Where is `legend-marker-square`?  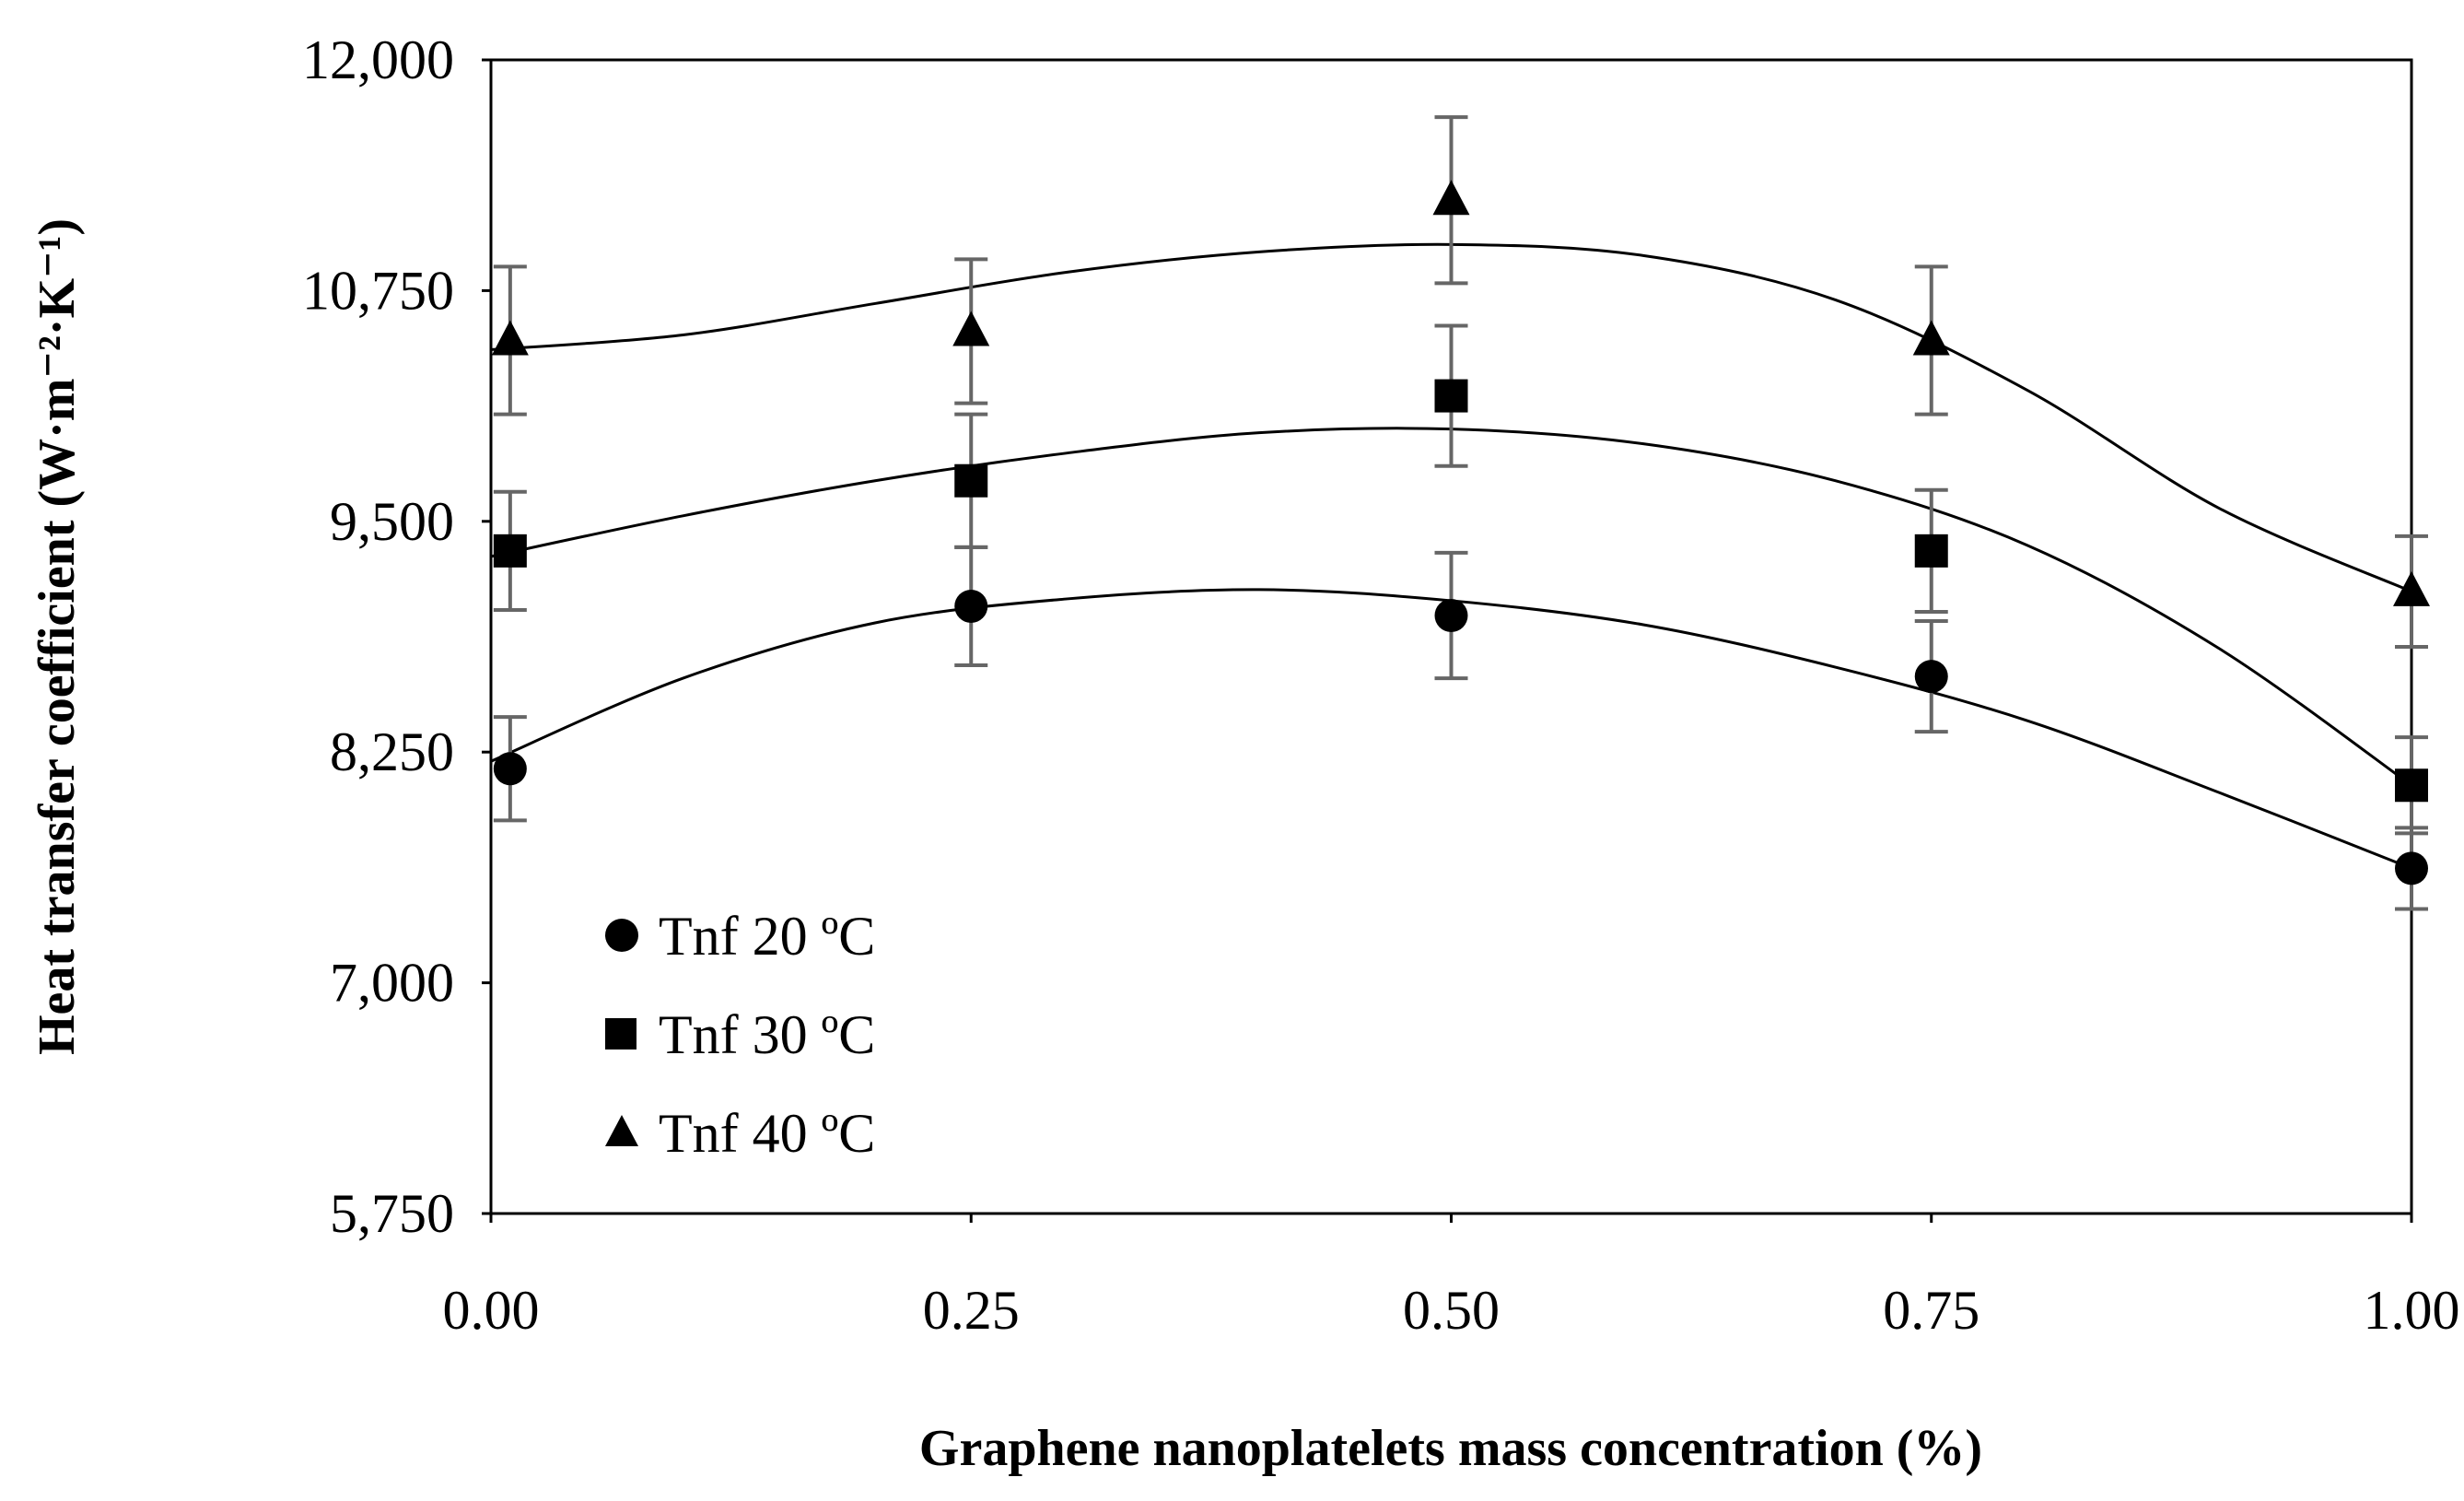 legend-marker-square is located at coordinates (620, 1034).